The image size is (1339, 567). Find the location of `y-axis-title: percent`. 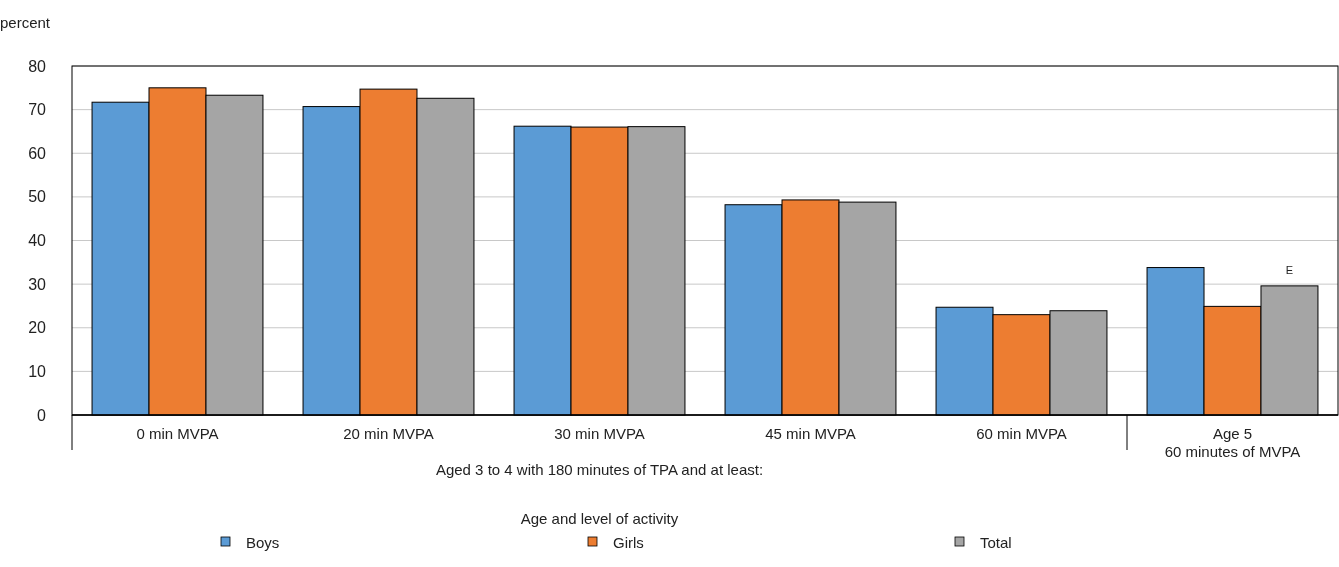

y-axis-title: percent is located at coordinates (25, 22).